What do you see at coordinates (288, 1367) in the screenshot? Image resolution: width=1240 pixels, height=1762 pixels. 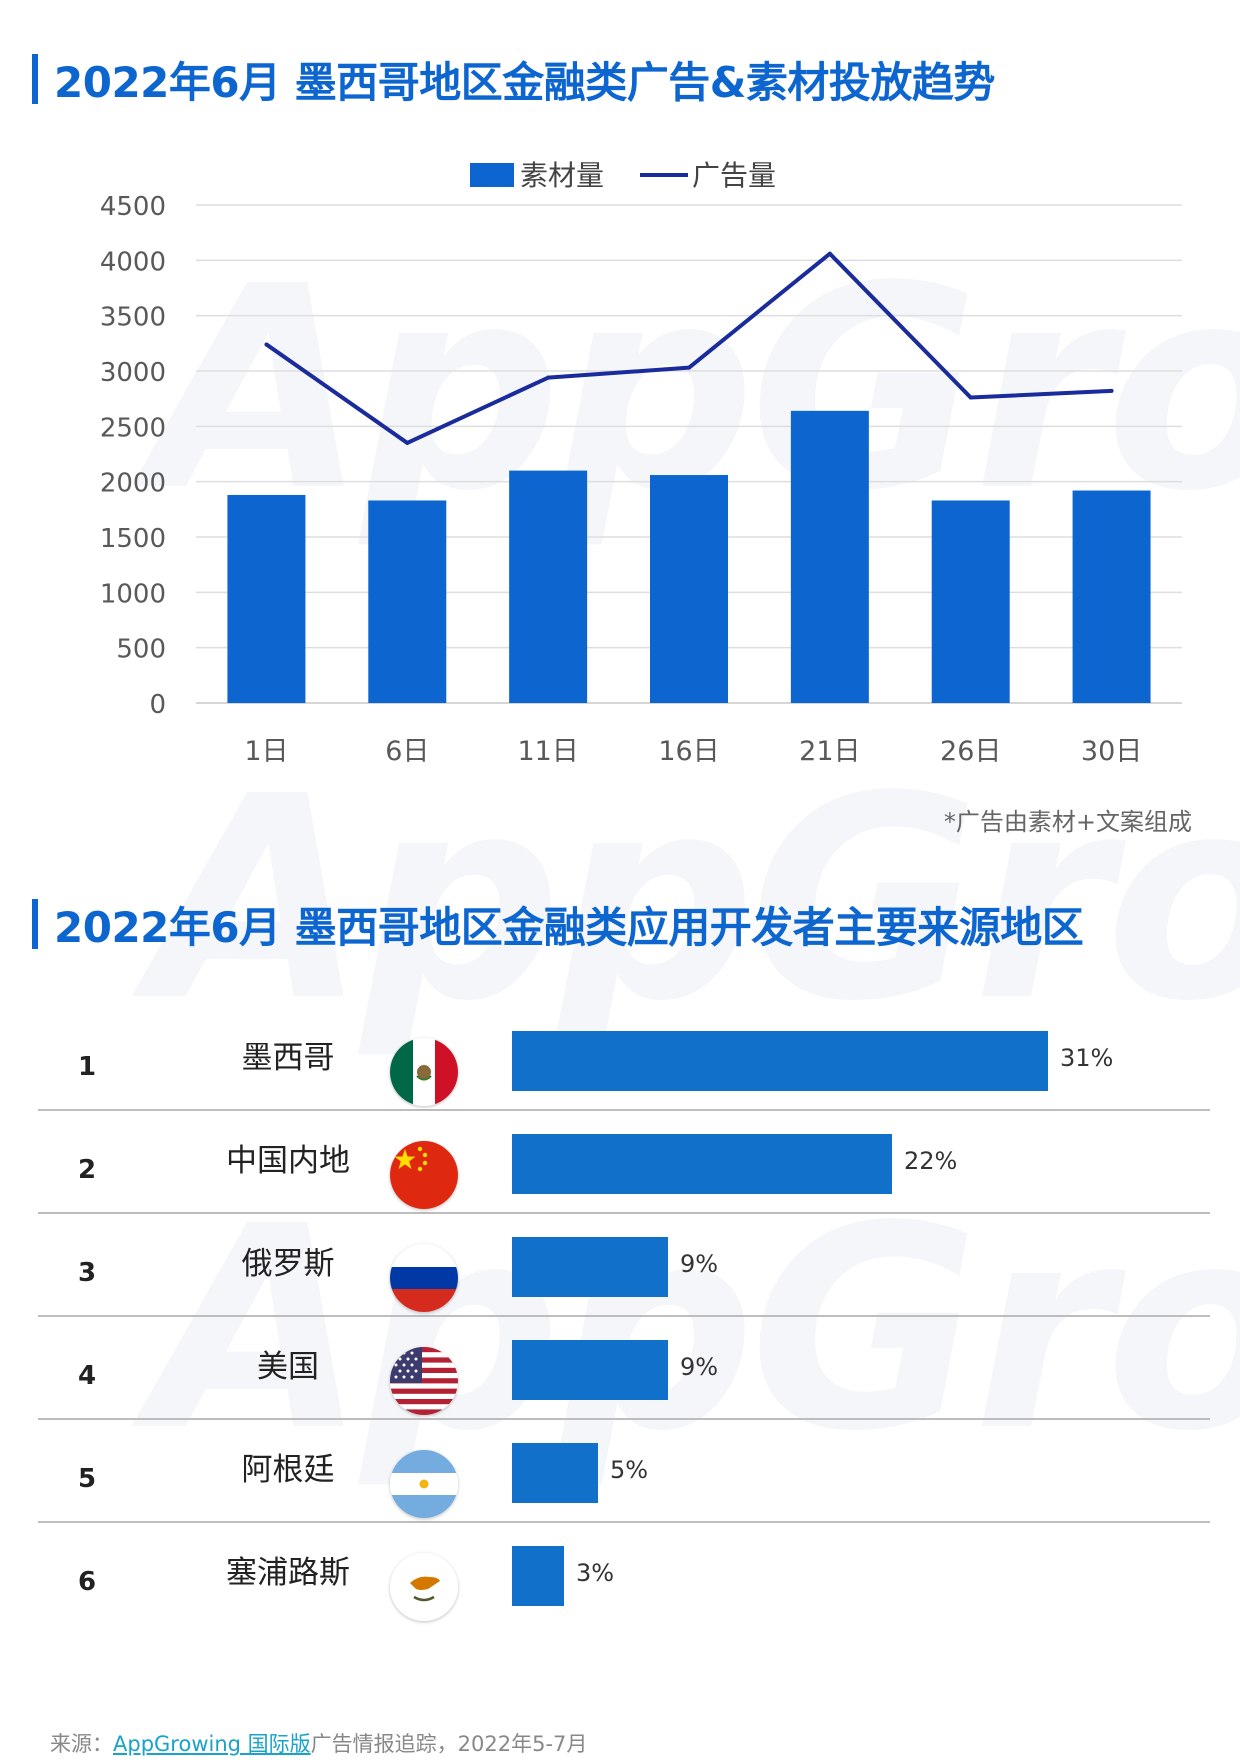 I see `region-name: 美国` at bounding box center [288, 1367].